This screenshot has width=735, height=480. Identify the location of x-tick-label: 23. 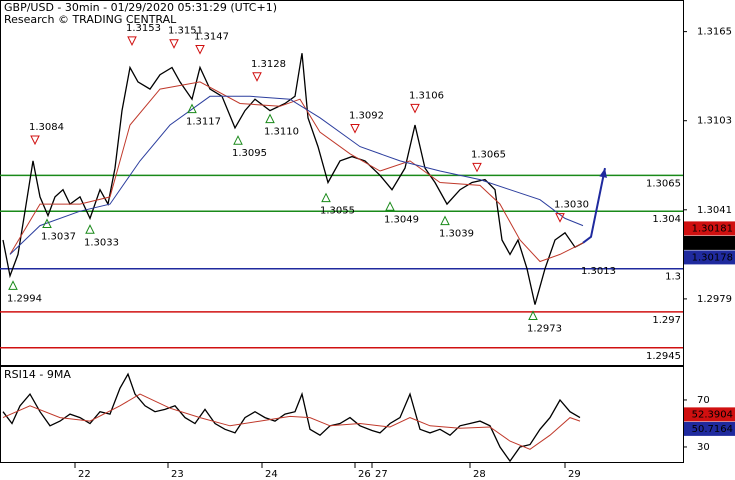
(177, 474).